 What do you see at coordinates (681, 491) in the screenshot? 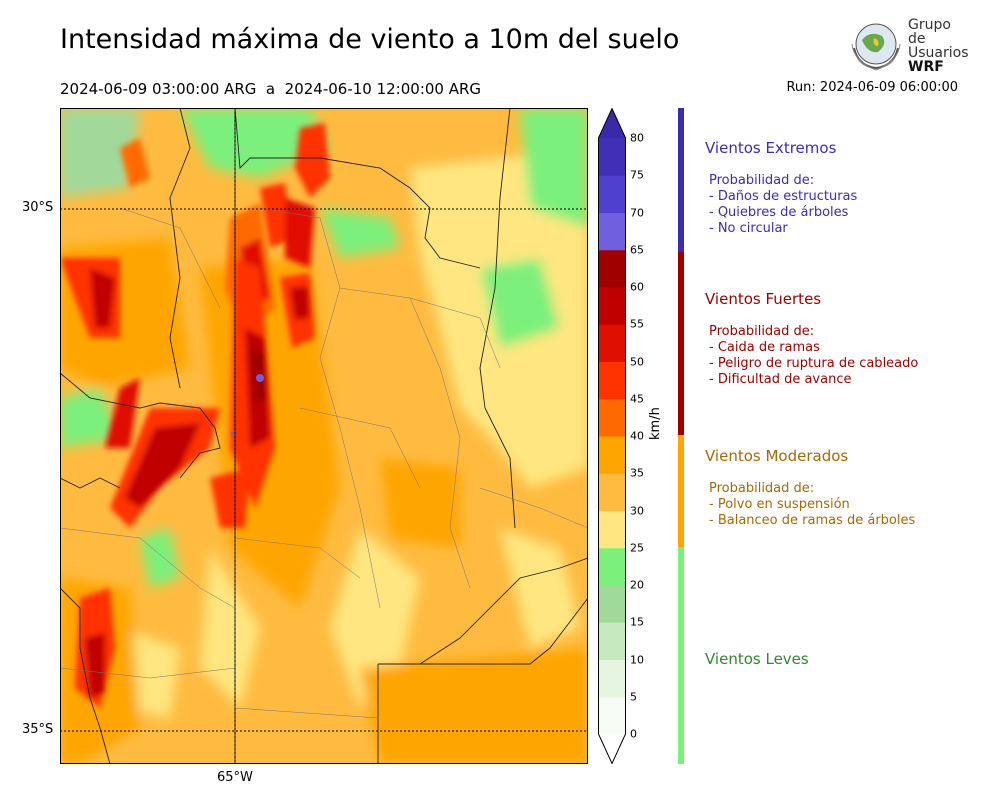
I see `bar-moderados` at bounding box center [681, 491].